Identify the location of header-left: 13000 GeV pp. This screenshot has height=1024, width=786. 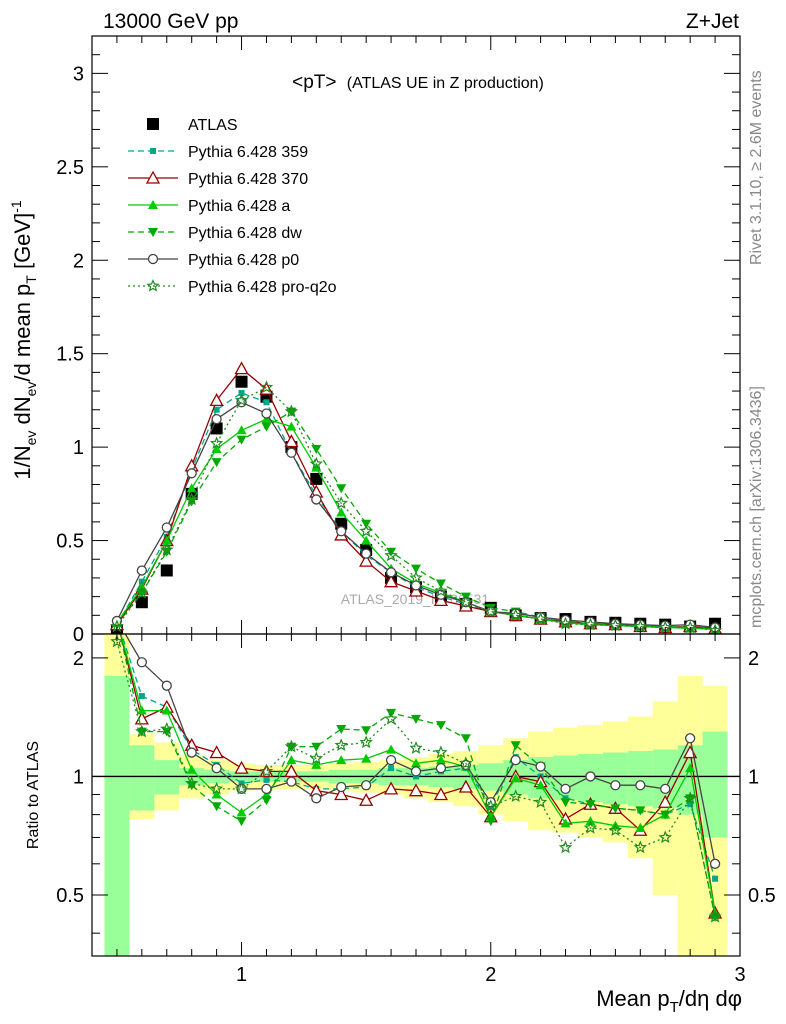
(170, 21).